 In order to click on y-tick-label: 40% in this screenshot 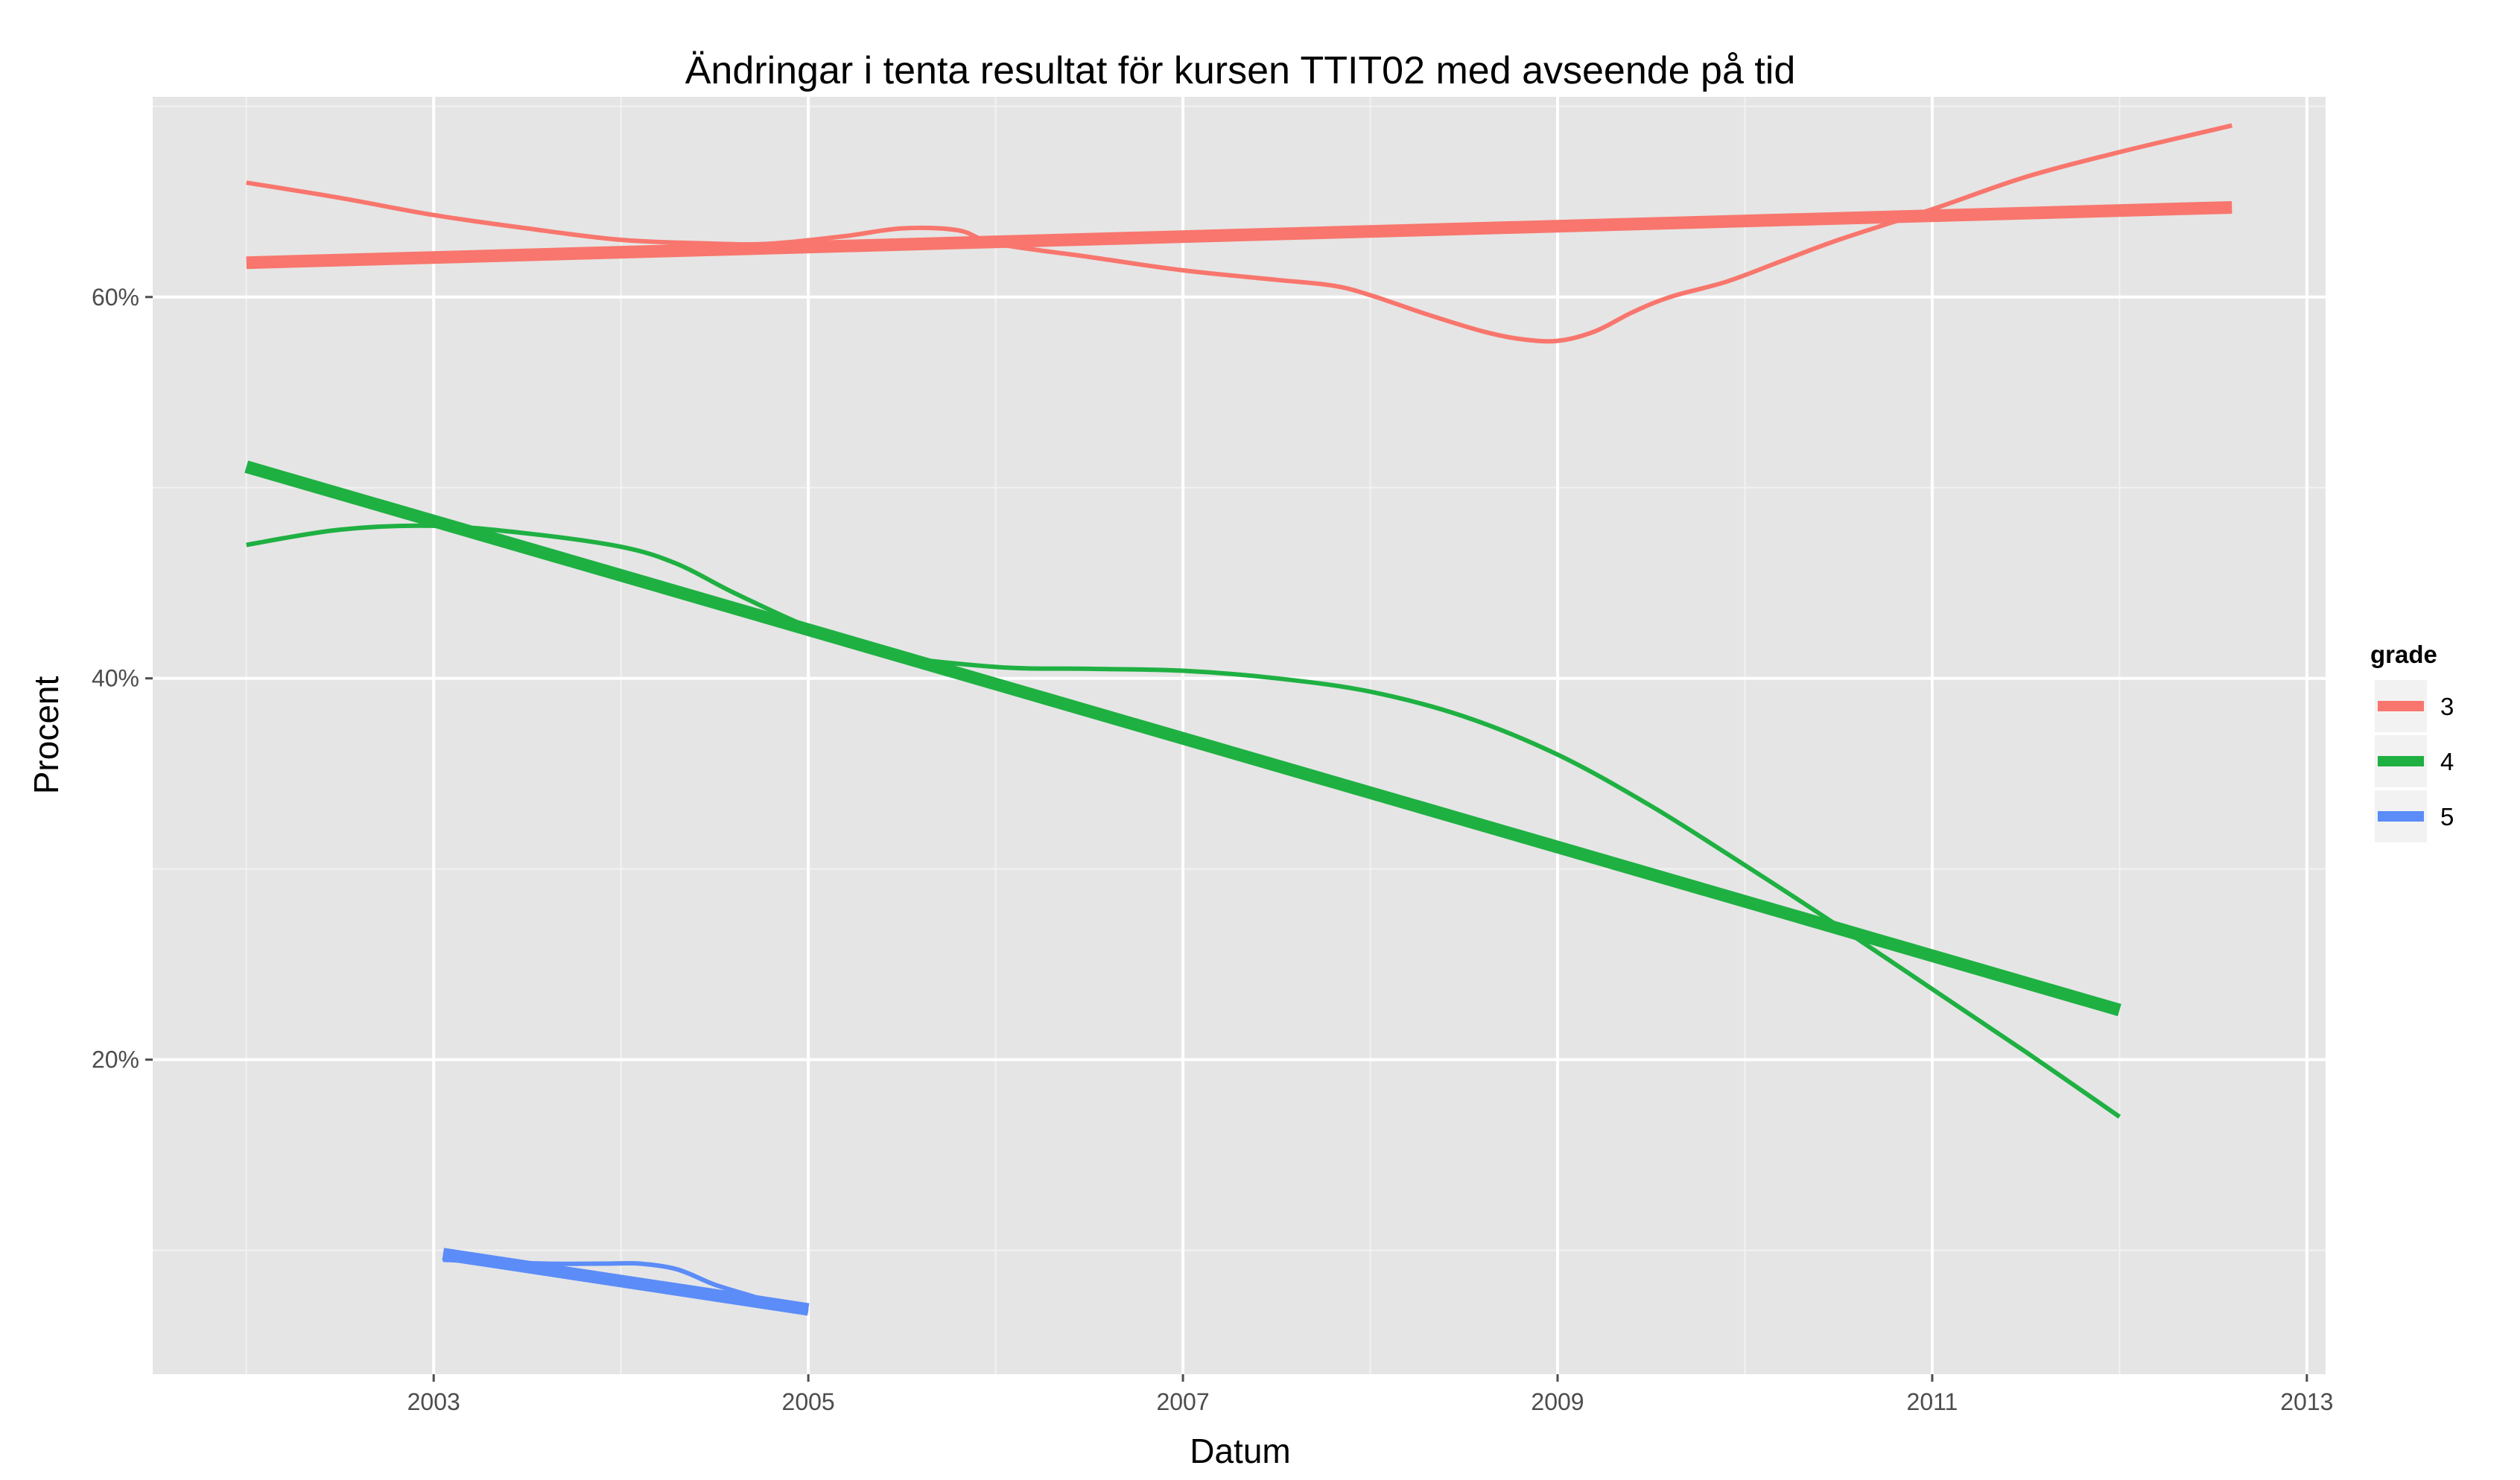, I will do `click(115, 679)`.